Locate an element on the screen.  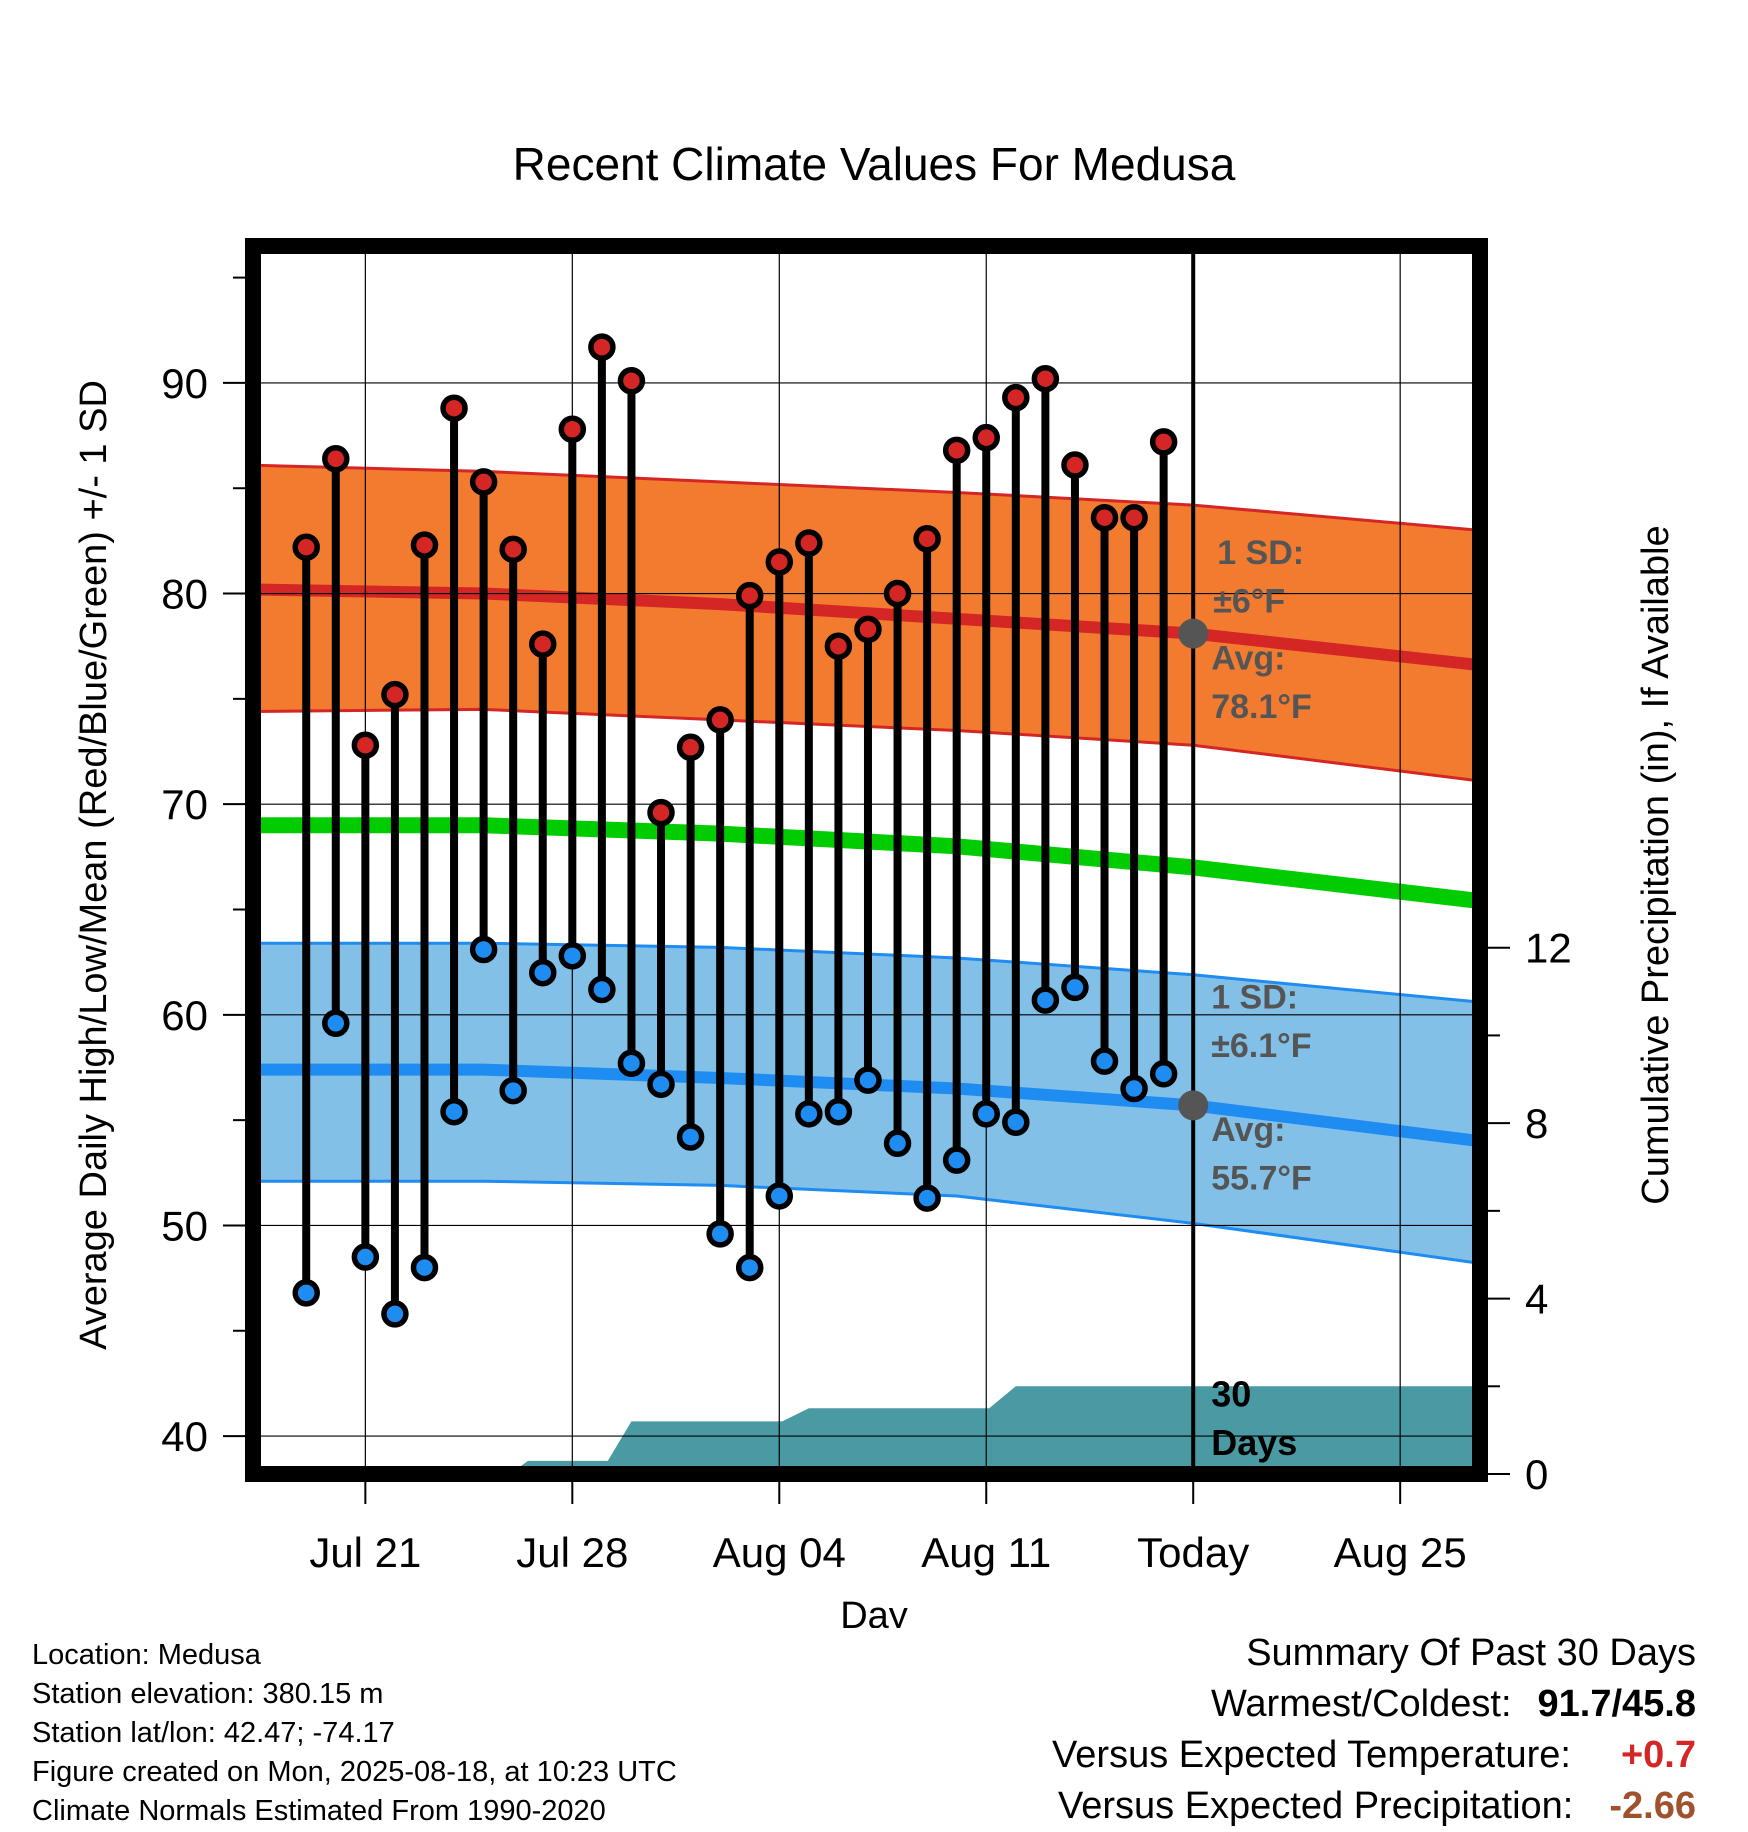
low-avg-annotation-value: 55.7°F is located at coordinates (1261, 1179).